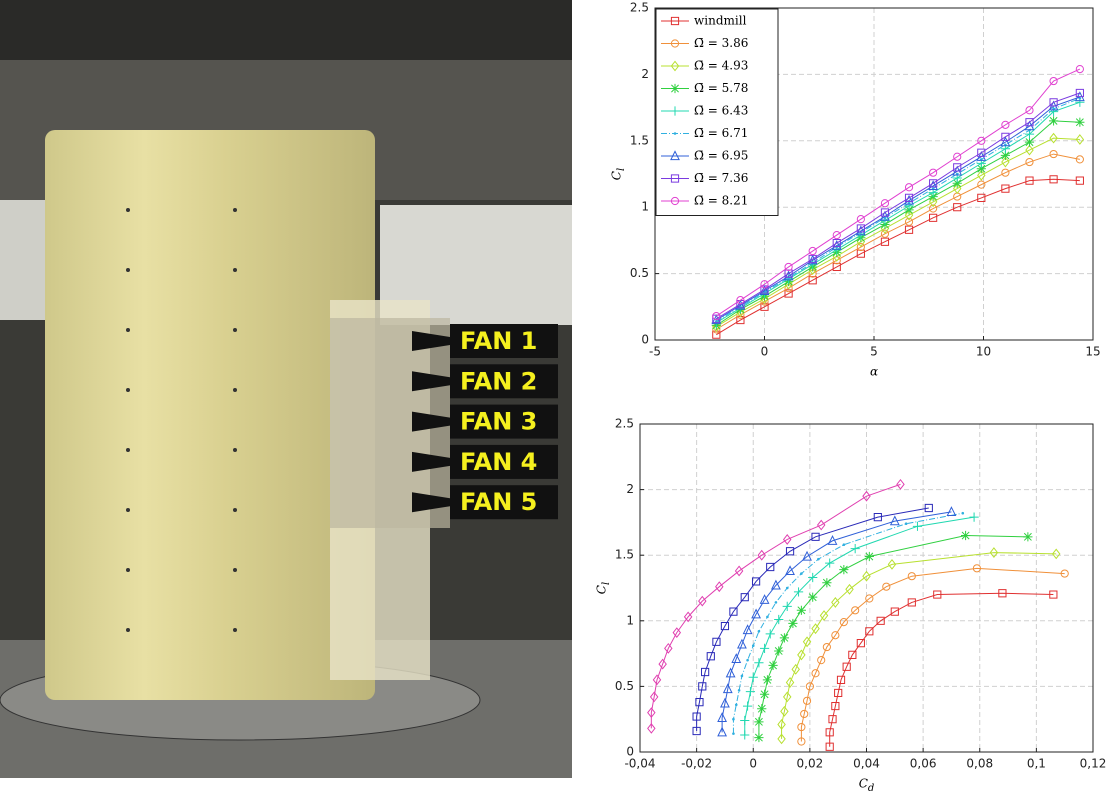 The width and height of the screenshot is (1109, 800). Describe the element at coordinates (431, 502) in the screenshot. I see `fan-nozzle` at that location.